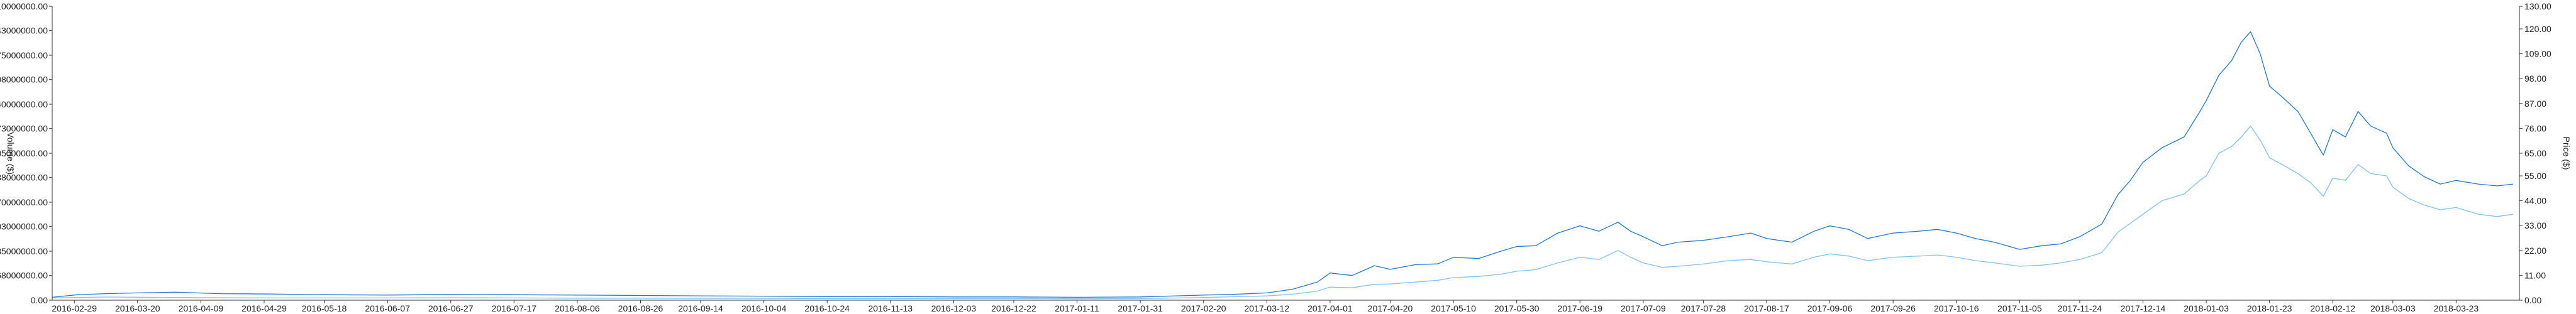  Describe the element at coordinates (24, 178) in the screenshot. I see `y-left-tick-label: 338000000.00` at that location.